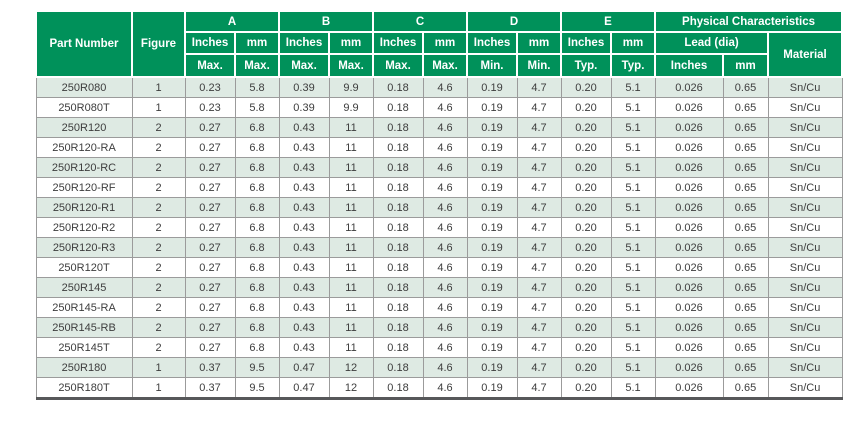 The image size is (845, 434). Describe the element at coordinates (633, 65) in the screenshot. I see `header-e-mm-typ: Typ.` at that location.